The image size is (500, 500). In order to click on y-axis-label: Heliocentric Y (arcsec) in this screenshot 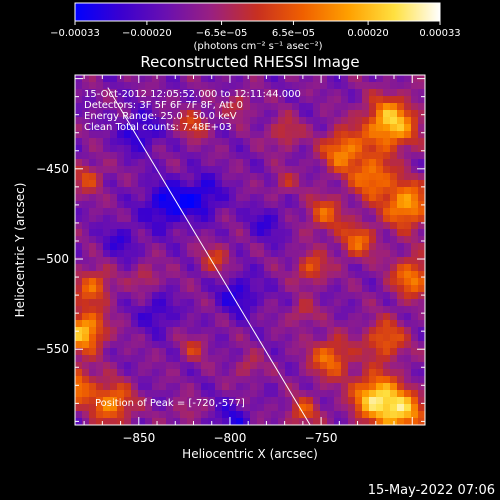, I will do `click(20, 250)`.